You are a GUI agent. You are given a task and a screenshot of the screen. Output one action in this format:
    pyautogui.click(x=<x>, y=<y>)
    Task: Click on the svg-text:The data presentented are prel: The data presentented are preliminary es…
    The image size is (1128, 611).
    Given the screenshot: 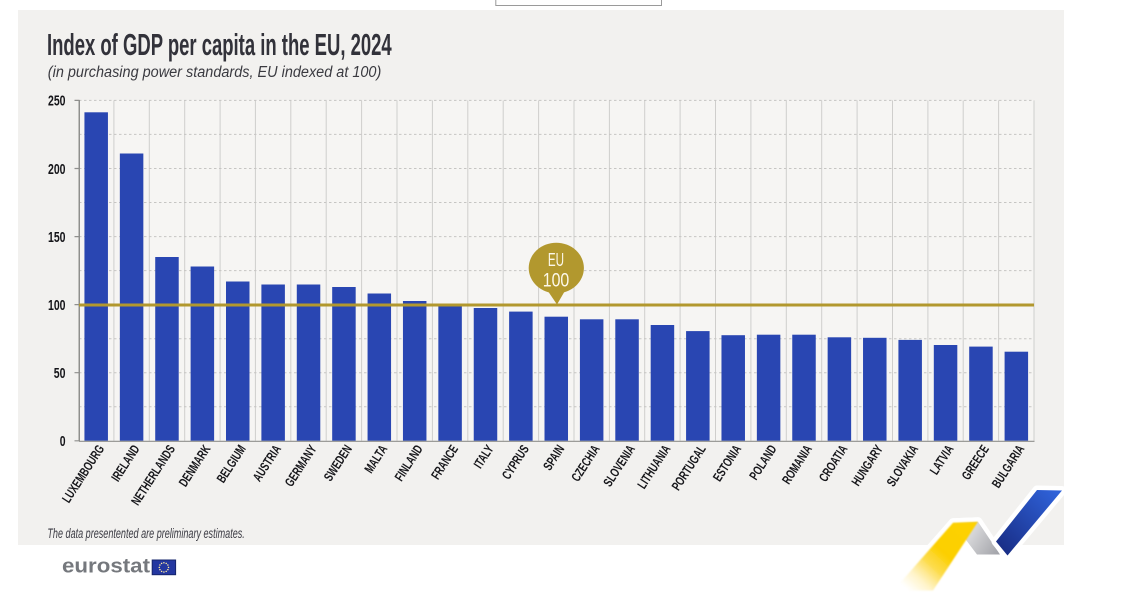 What is the action you would take?
    pyautogui.click(x=145, y=533)
    